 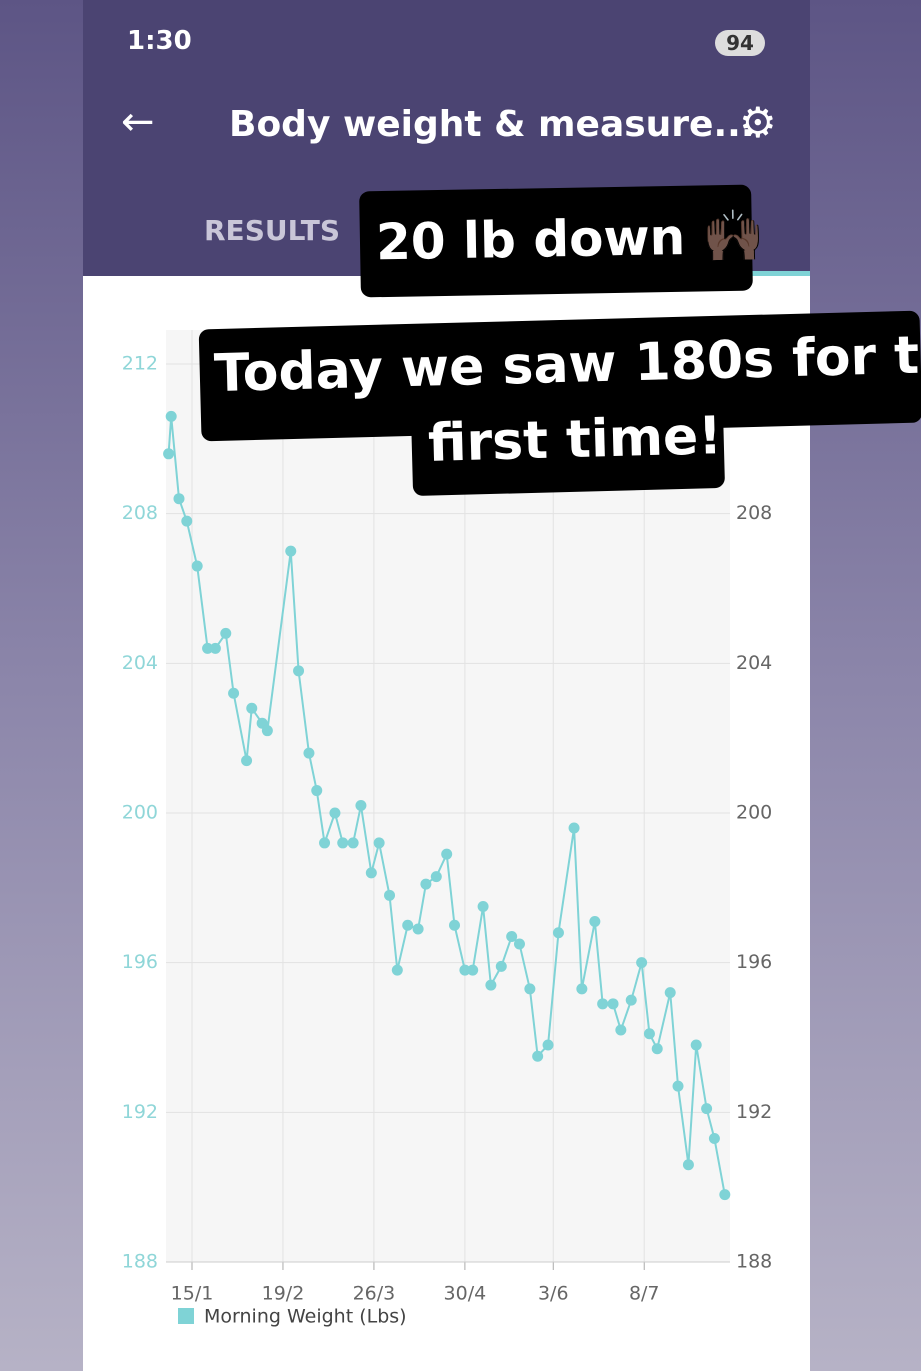 What do you see at coordinates (465, 1294) in the screenshot?
I see `x-tick-label: 30/4` at bounding box center [465, 1294].